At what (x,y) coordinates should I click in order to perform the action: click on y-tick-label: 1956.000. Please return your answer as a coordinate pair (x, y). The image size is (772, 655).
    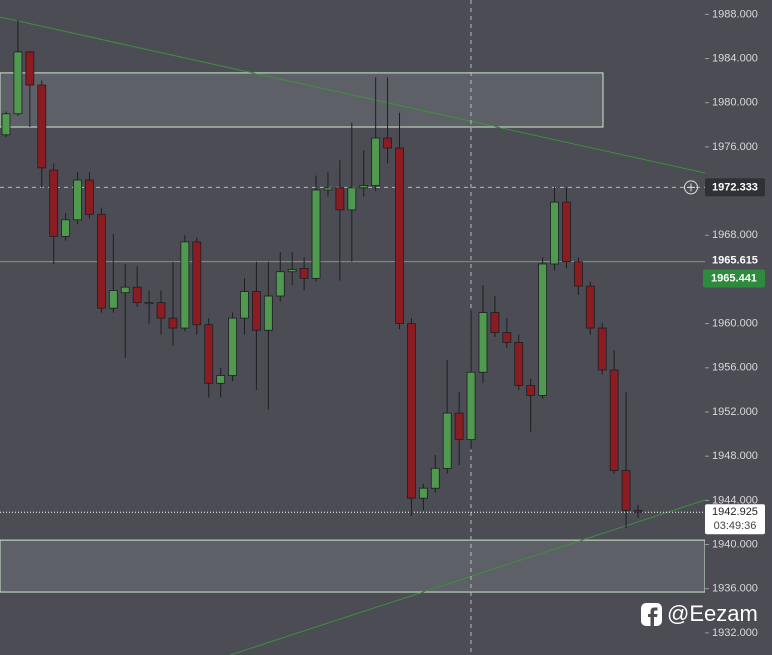
    Looking at the image, I should click on (735, 368).